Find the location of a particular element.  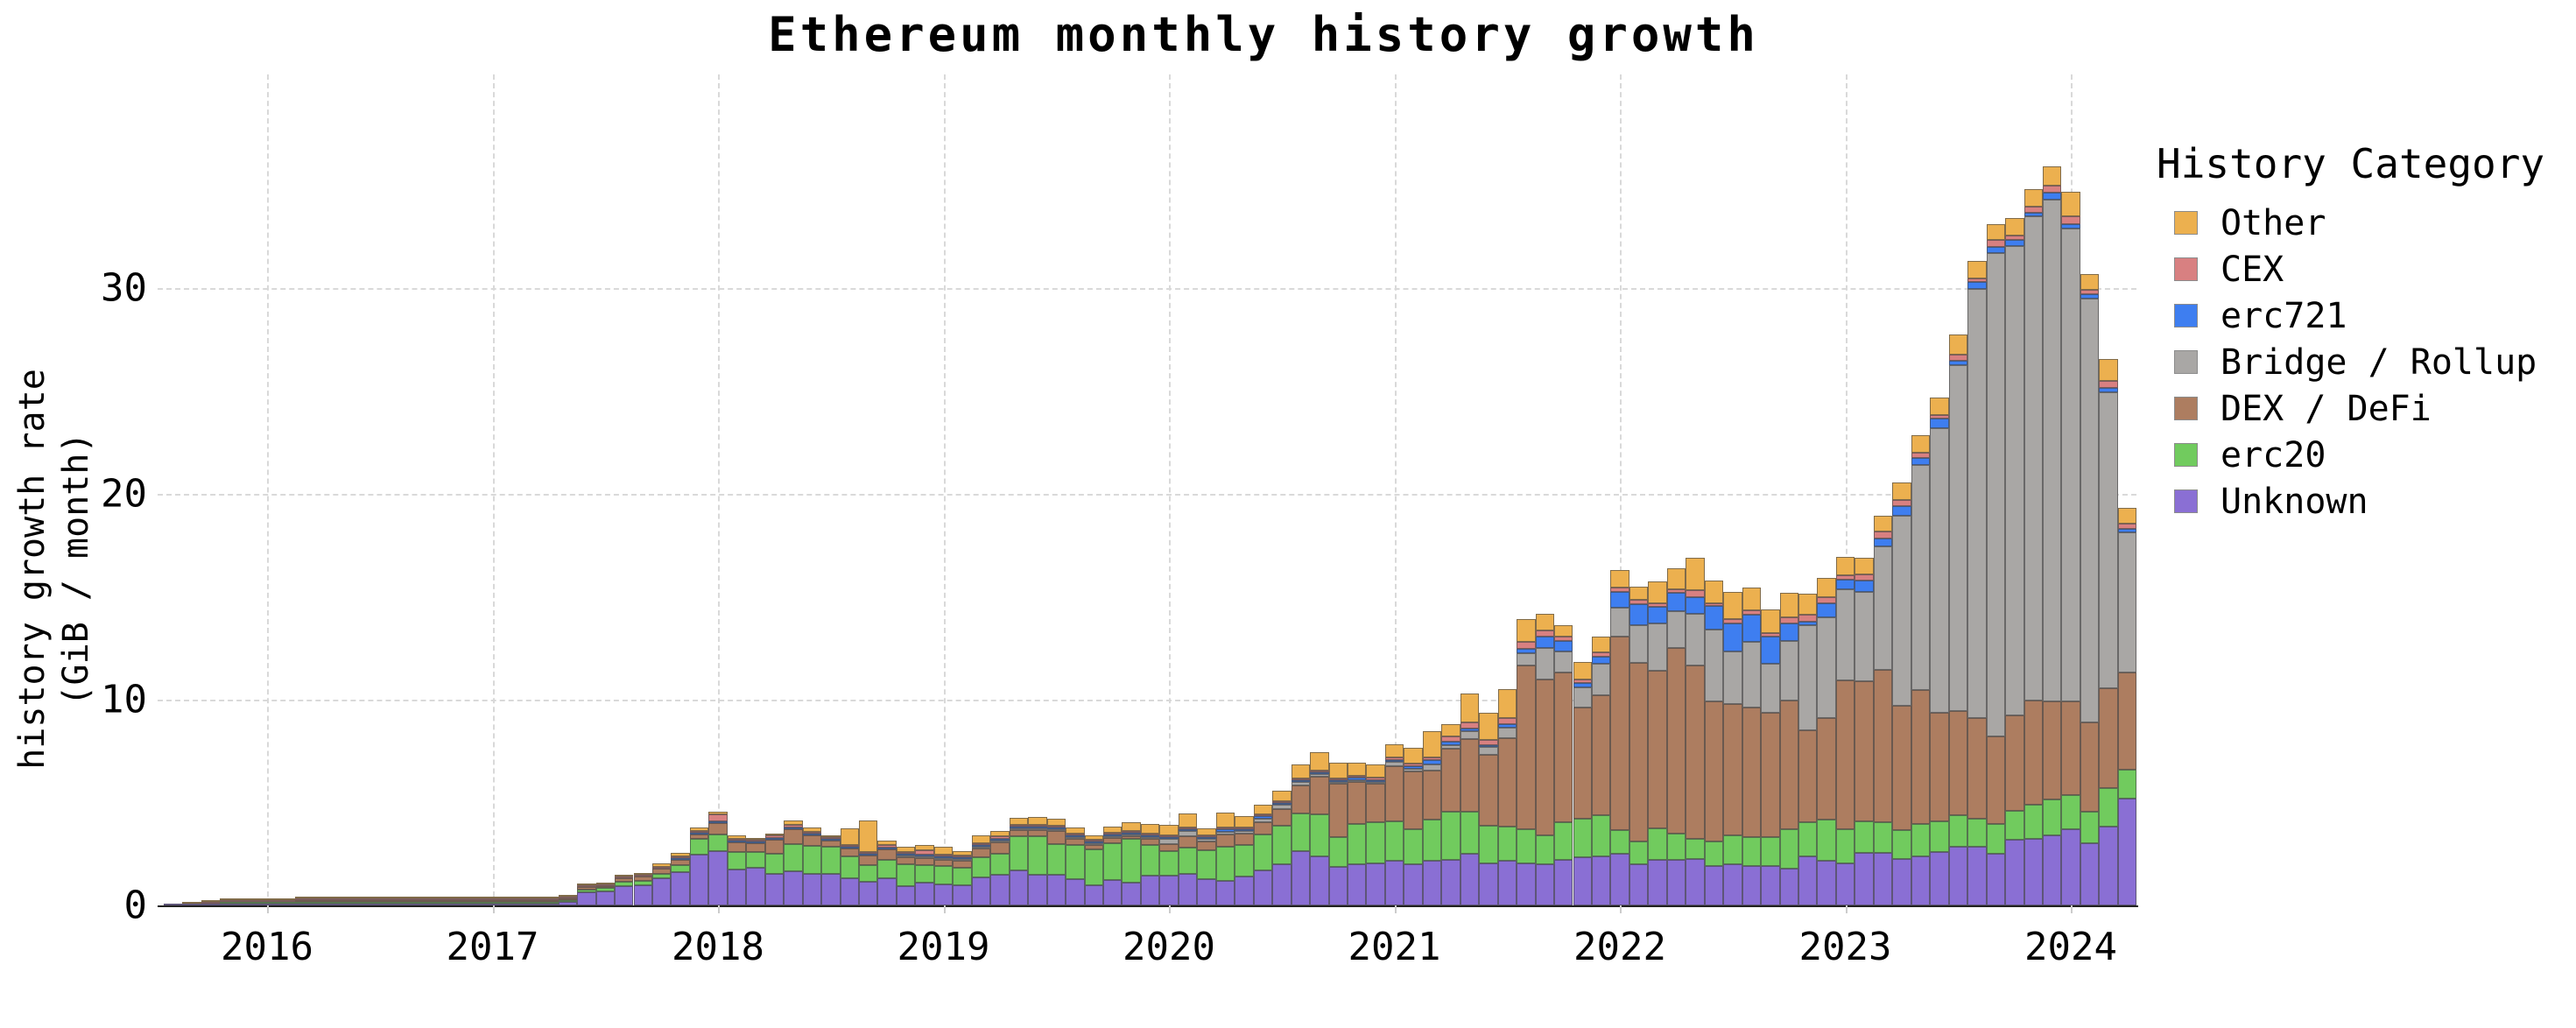

bar-segment-2016-09-other is located at coordinates (417, 897).